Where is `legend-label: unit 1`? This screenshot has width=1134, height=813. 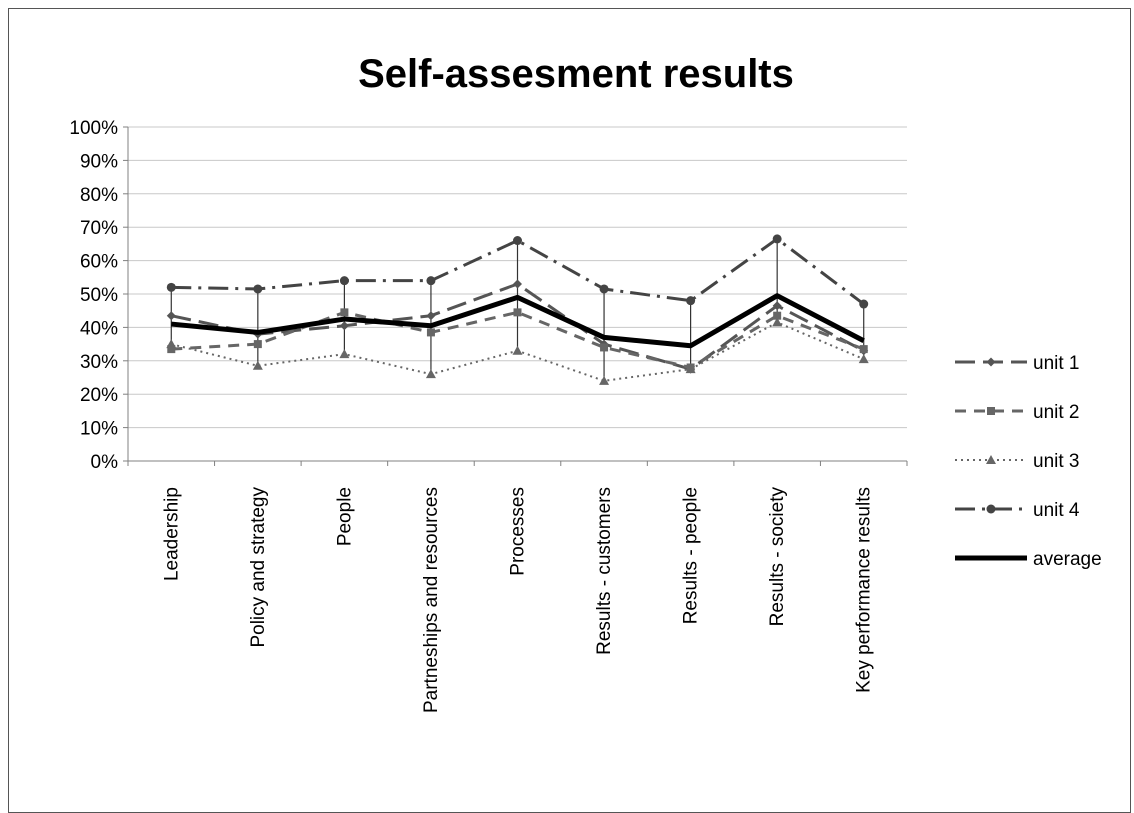 legend-label: unit 1 is located at coordinates (1056, 363).